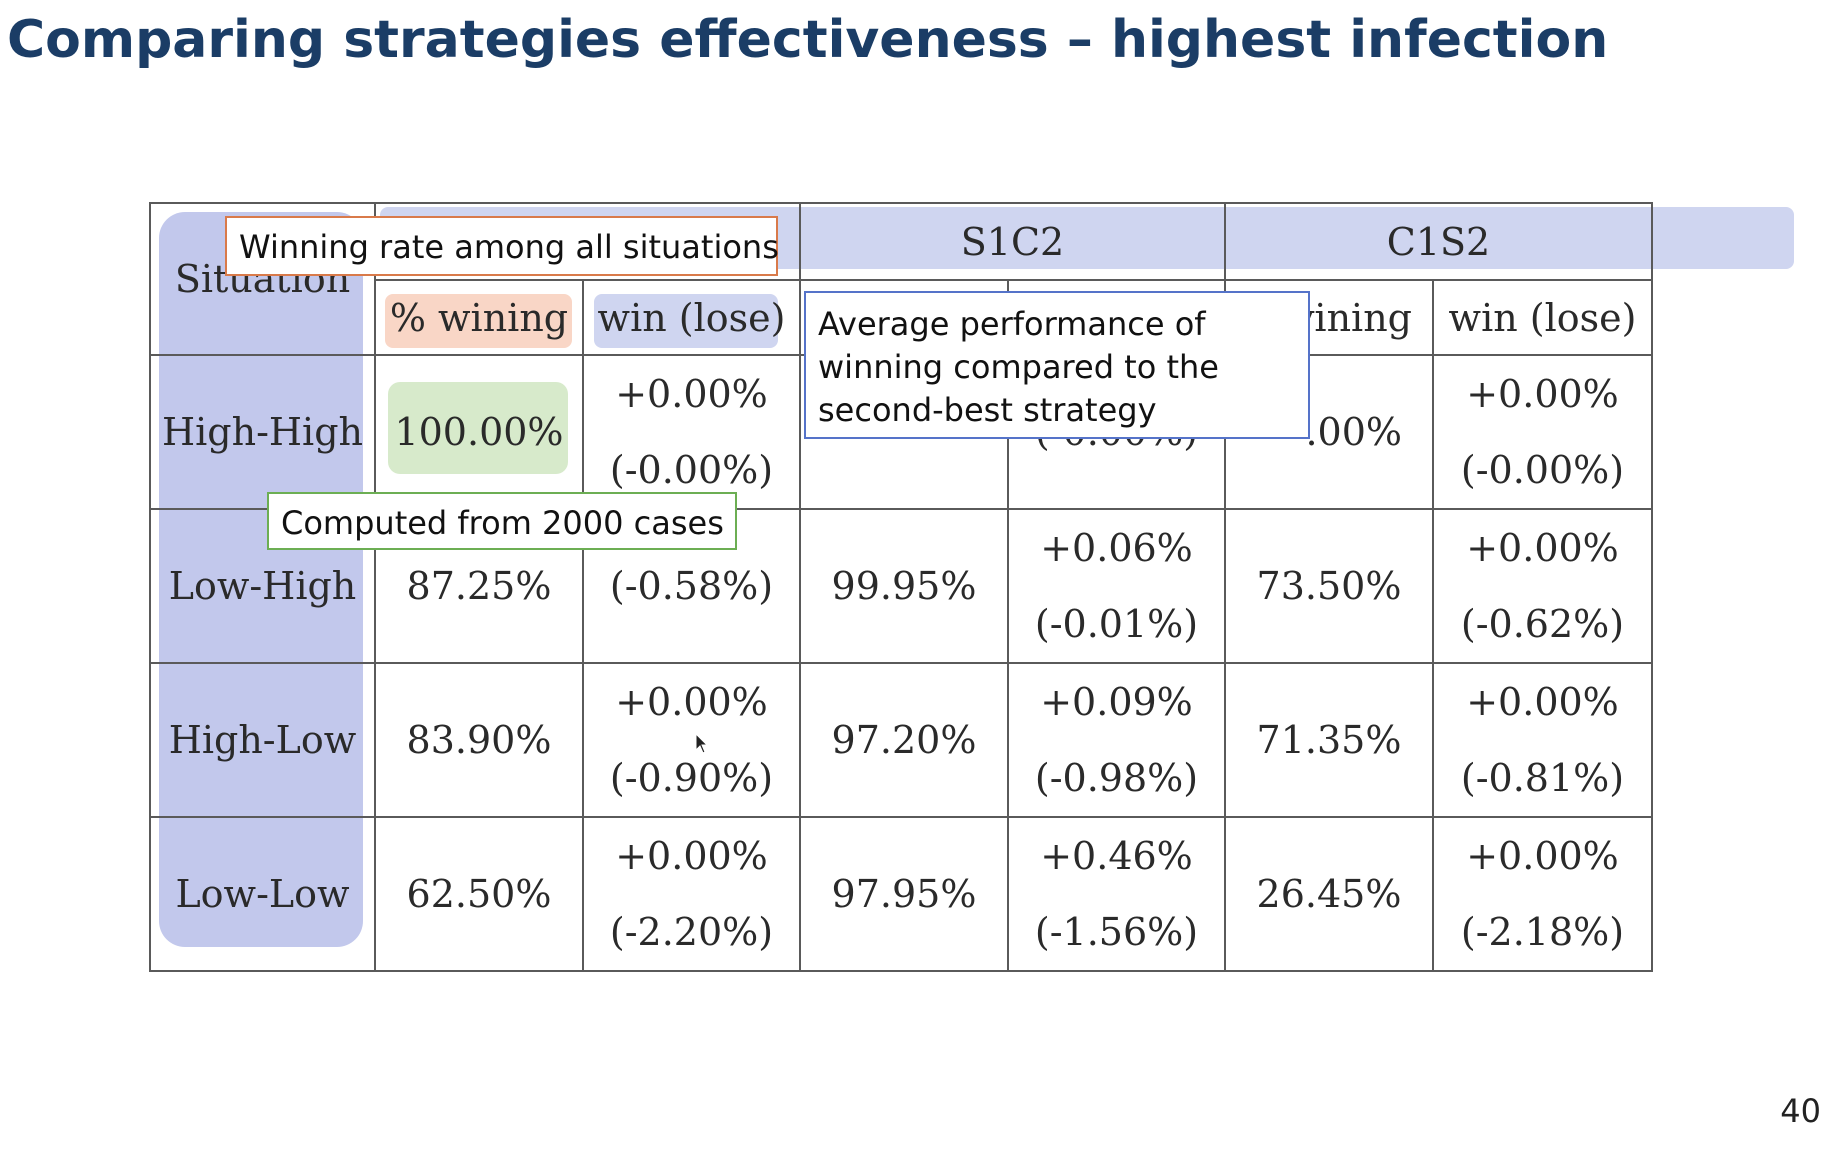  Describe the element at coordinates (479, 740) in the screenshot. I see `row-winning-rate: 83.90%` at that location.